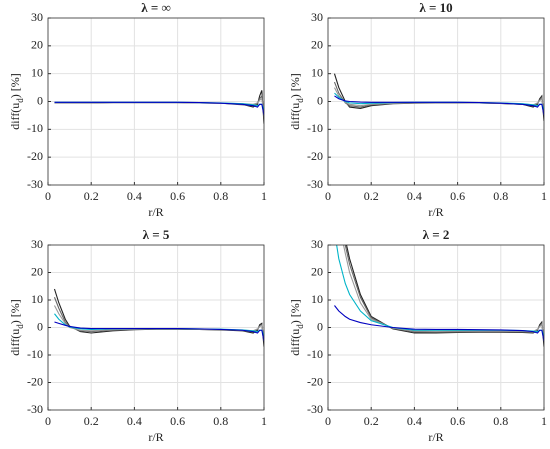  I want to click on chart-title: λ = ∞, so click(156, 7).